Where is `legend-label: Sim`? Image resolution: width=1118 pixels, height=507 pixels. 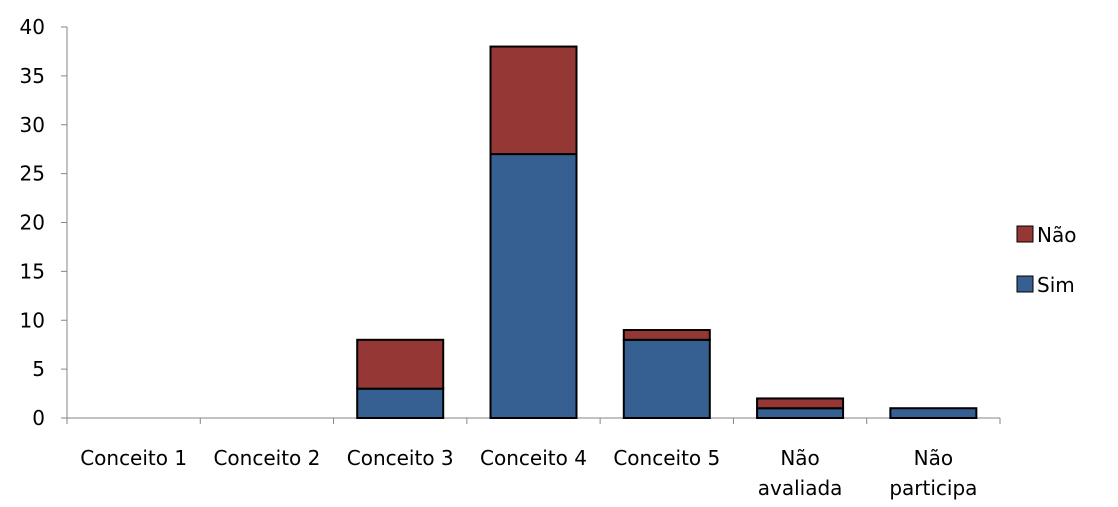
legend-label: Sim is located at coordinates (1056, 285).